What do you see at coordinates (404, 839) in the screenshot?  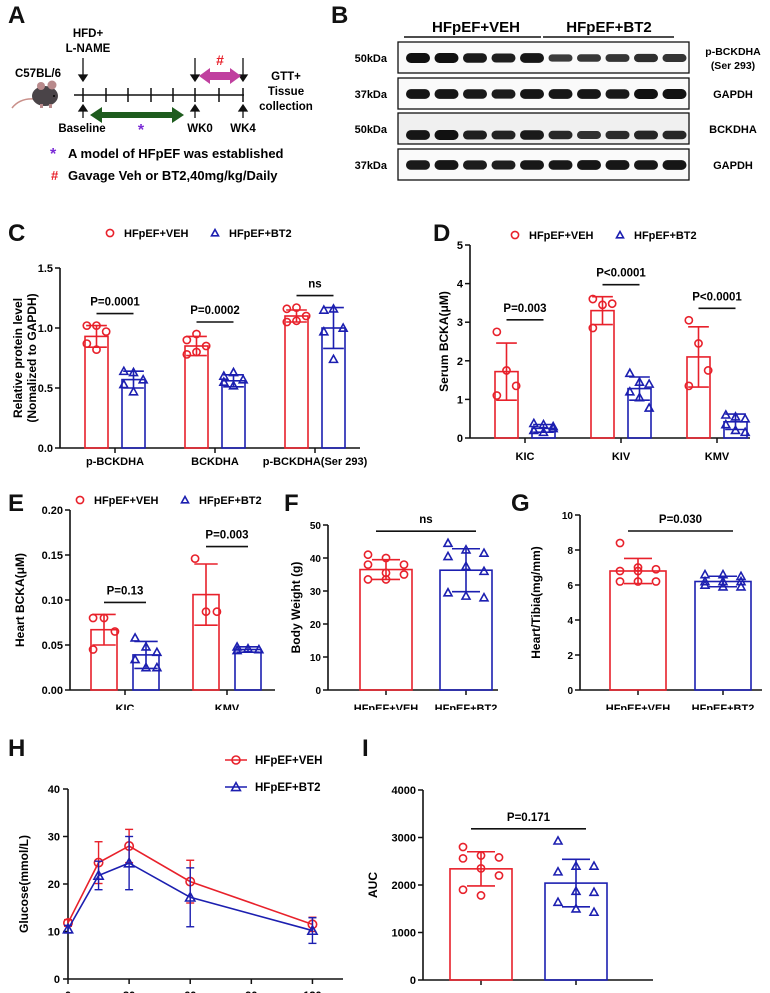 I see `y-tick-label: 3000` at bounding box center [404, 839].